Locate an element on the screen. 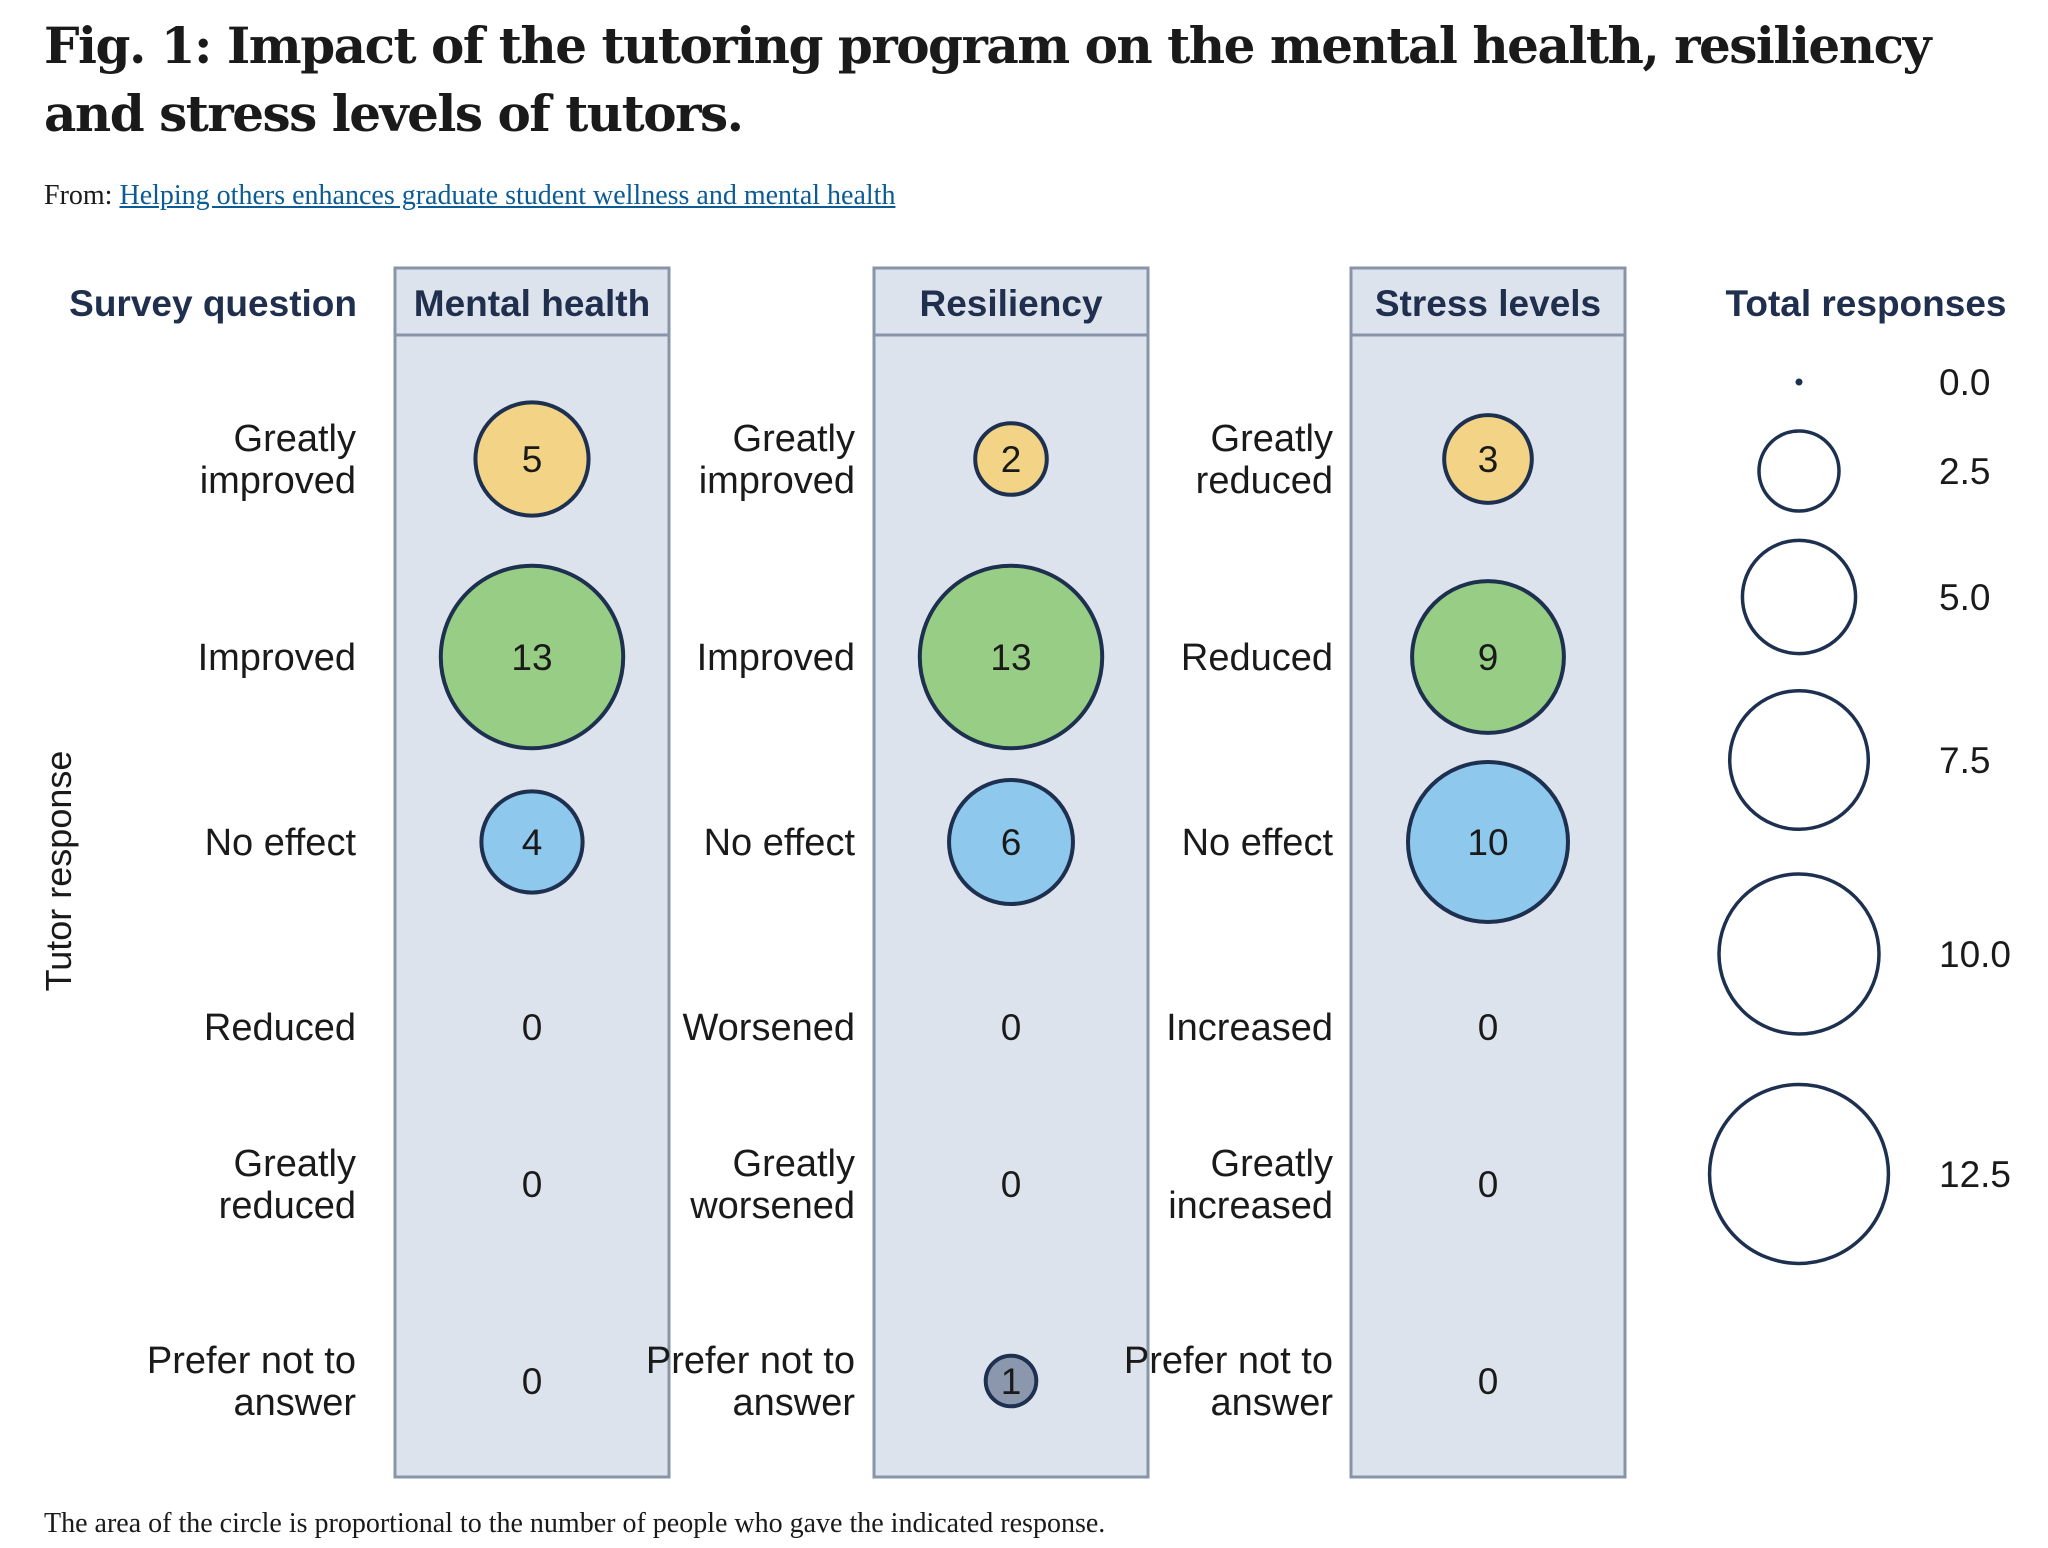  bubble-value-mental-health-no-effect: 4 is located at coordinates (532, 842).